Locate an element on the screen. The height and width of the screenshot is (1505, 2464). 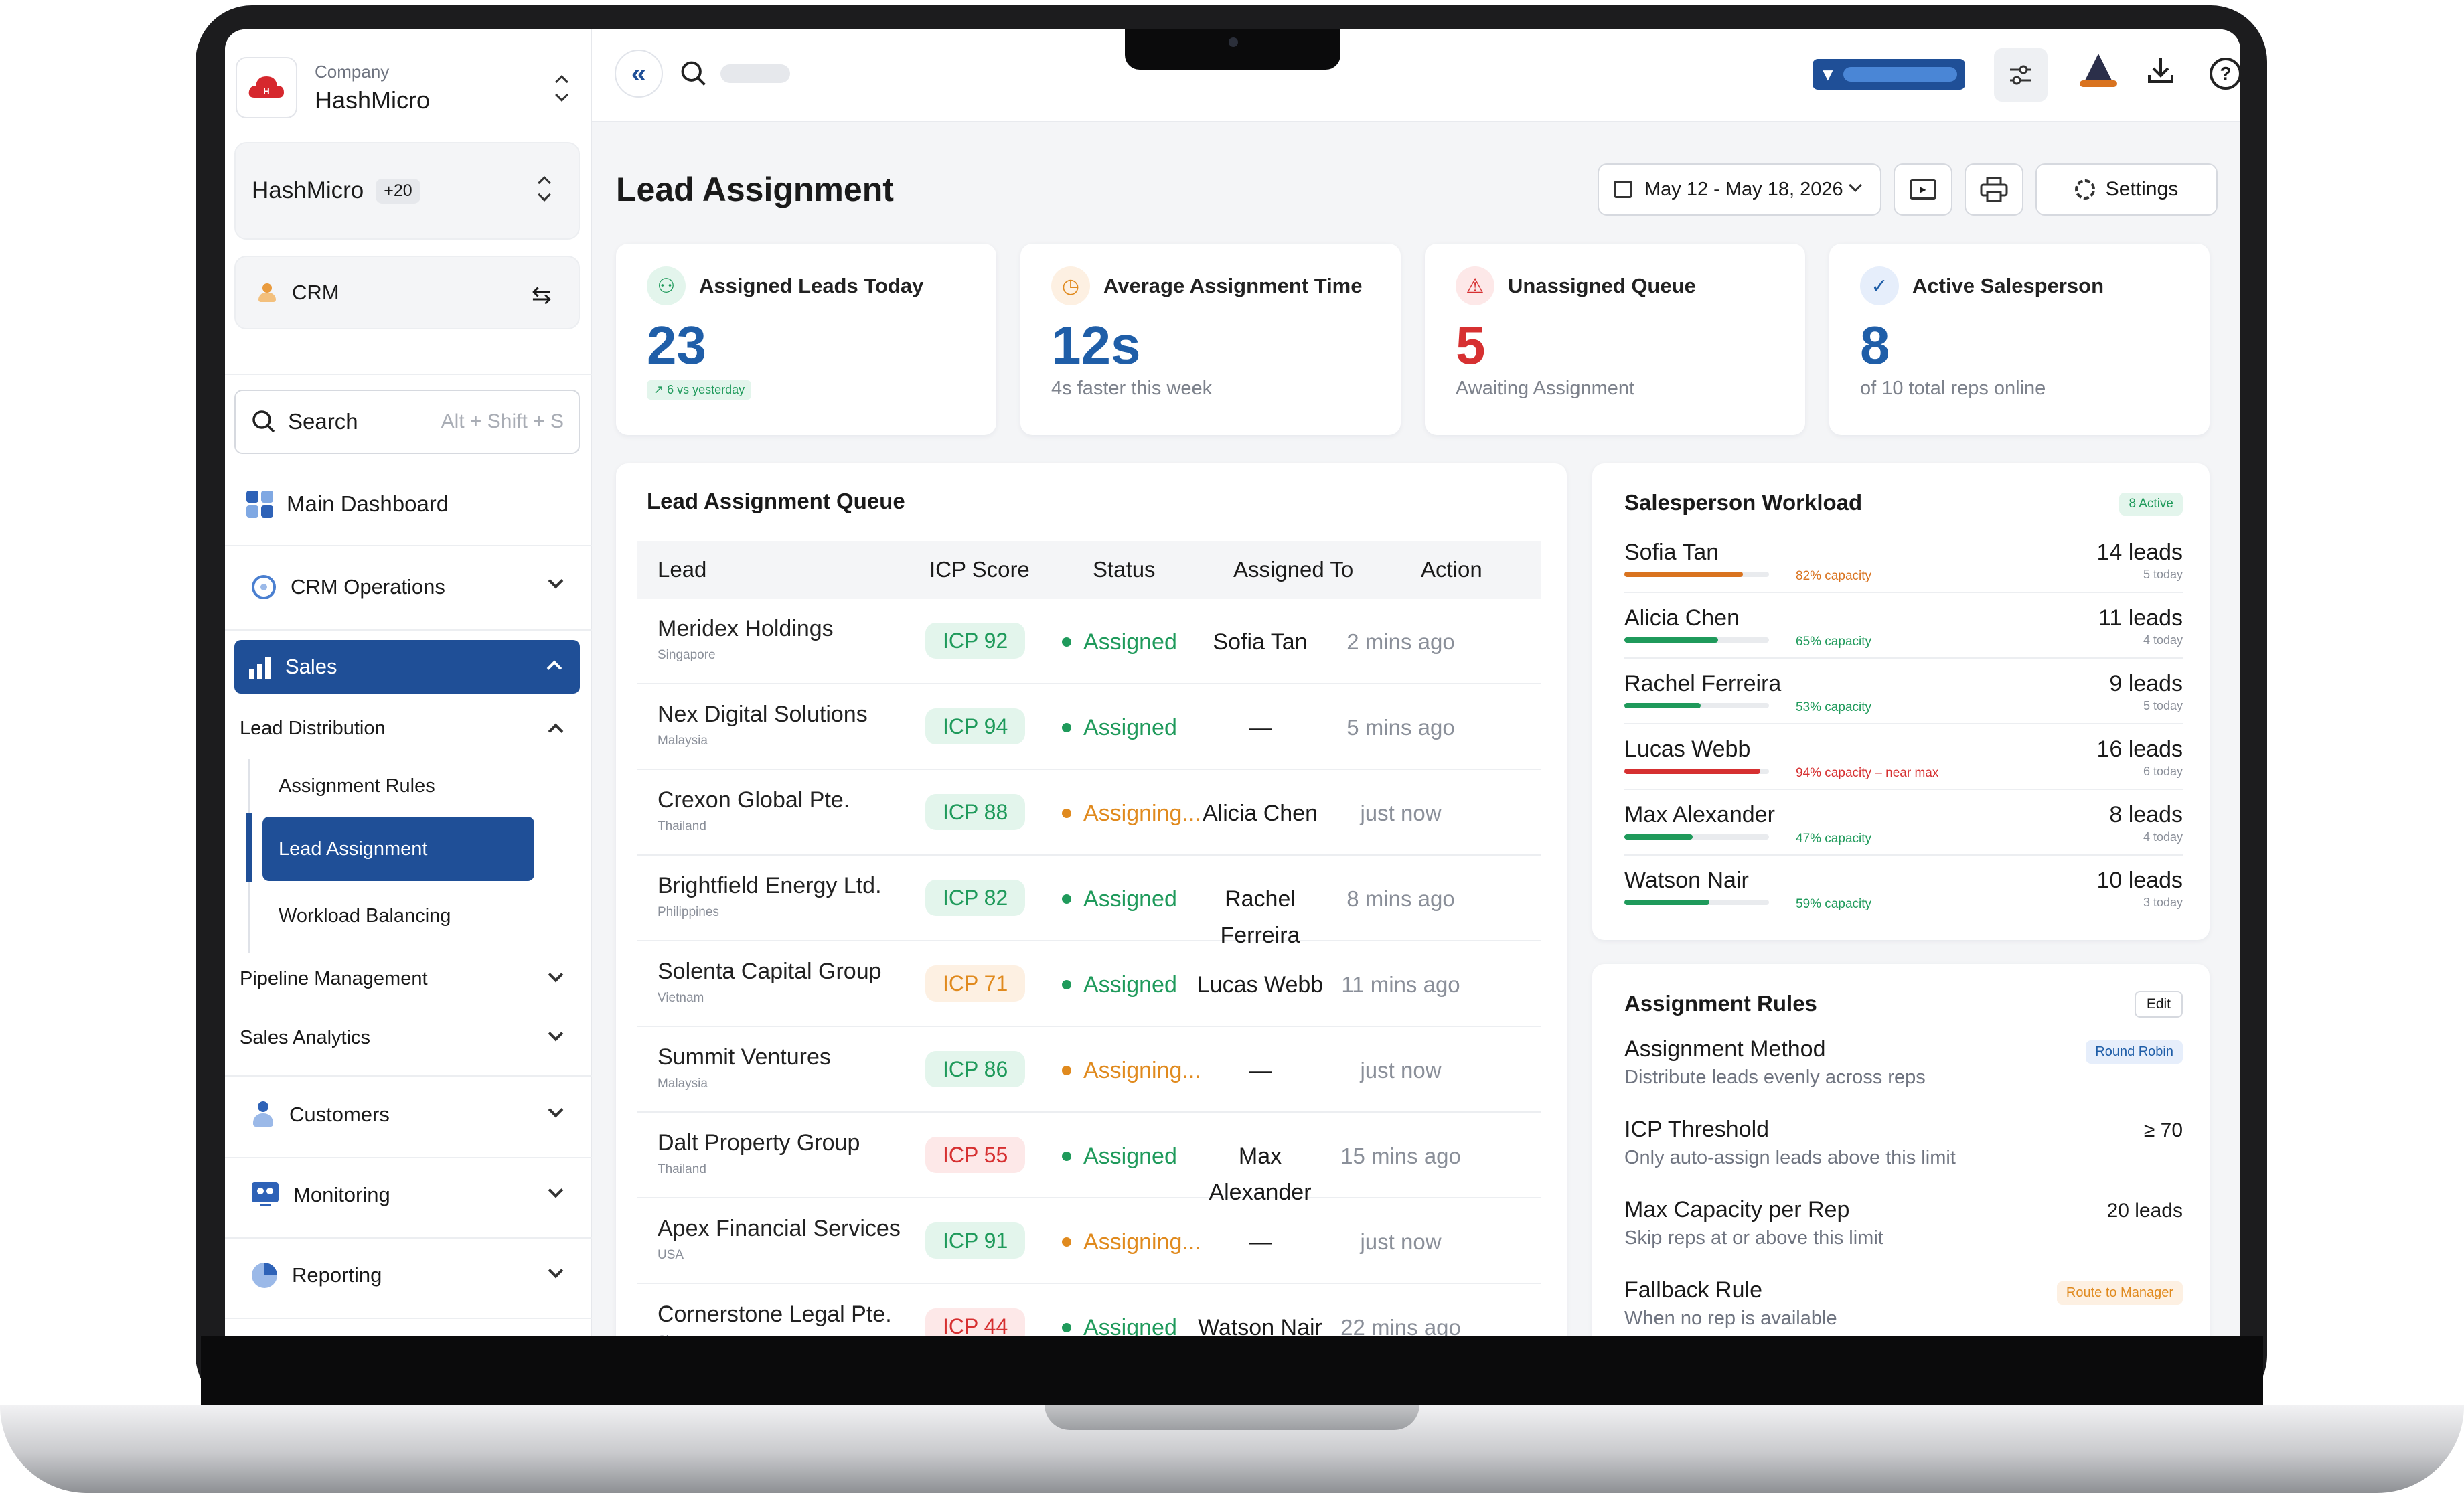
lead-count: 11 leads is located at coordinates (2140, 618).